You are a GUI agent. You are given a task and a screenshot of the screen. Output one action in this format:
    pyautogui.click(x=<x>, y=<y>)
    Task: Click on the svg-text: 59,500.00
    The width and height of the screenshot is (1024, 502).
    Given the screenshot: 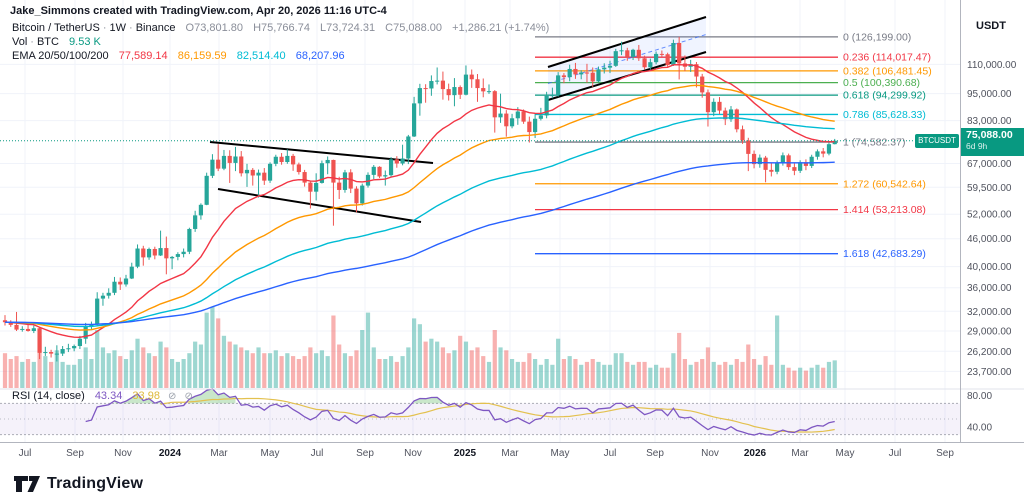 What is the action you would take?
    pyautogui.click(x=989, y=188)
    